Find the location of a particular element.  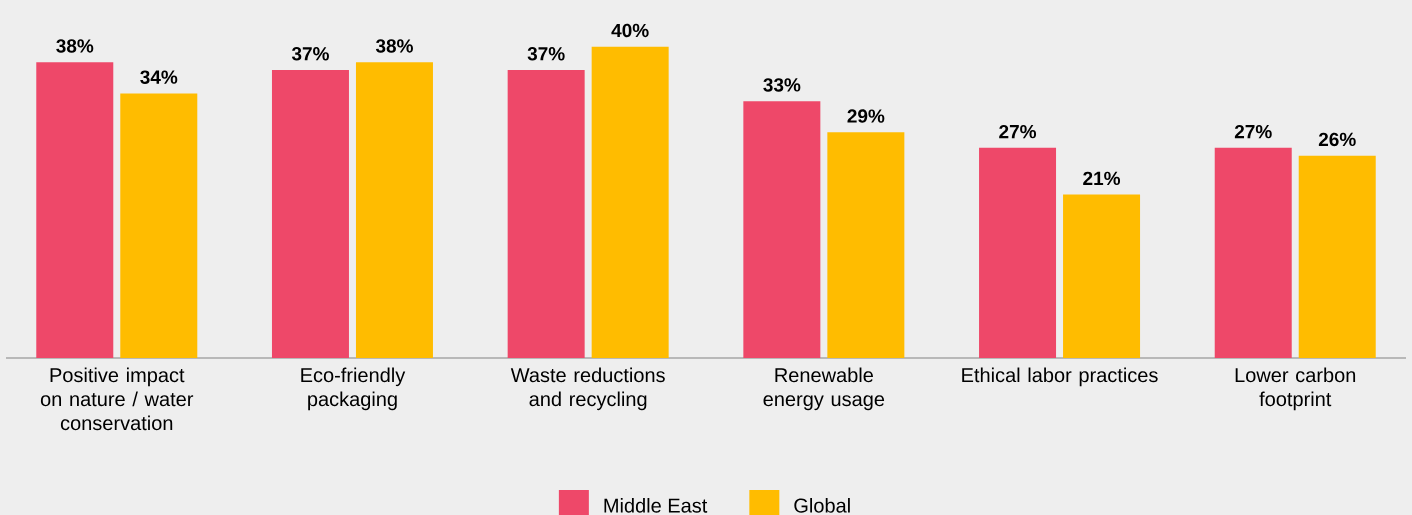

x-tick-label: Renewable energy usage is located at coordinates (824, 389).